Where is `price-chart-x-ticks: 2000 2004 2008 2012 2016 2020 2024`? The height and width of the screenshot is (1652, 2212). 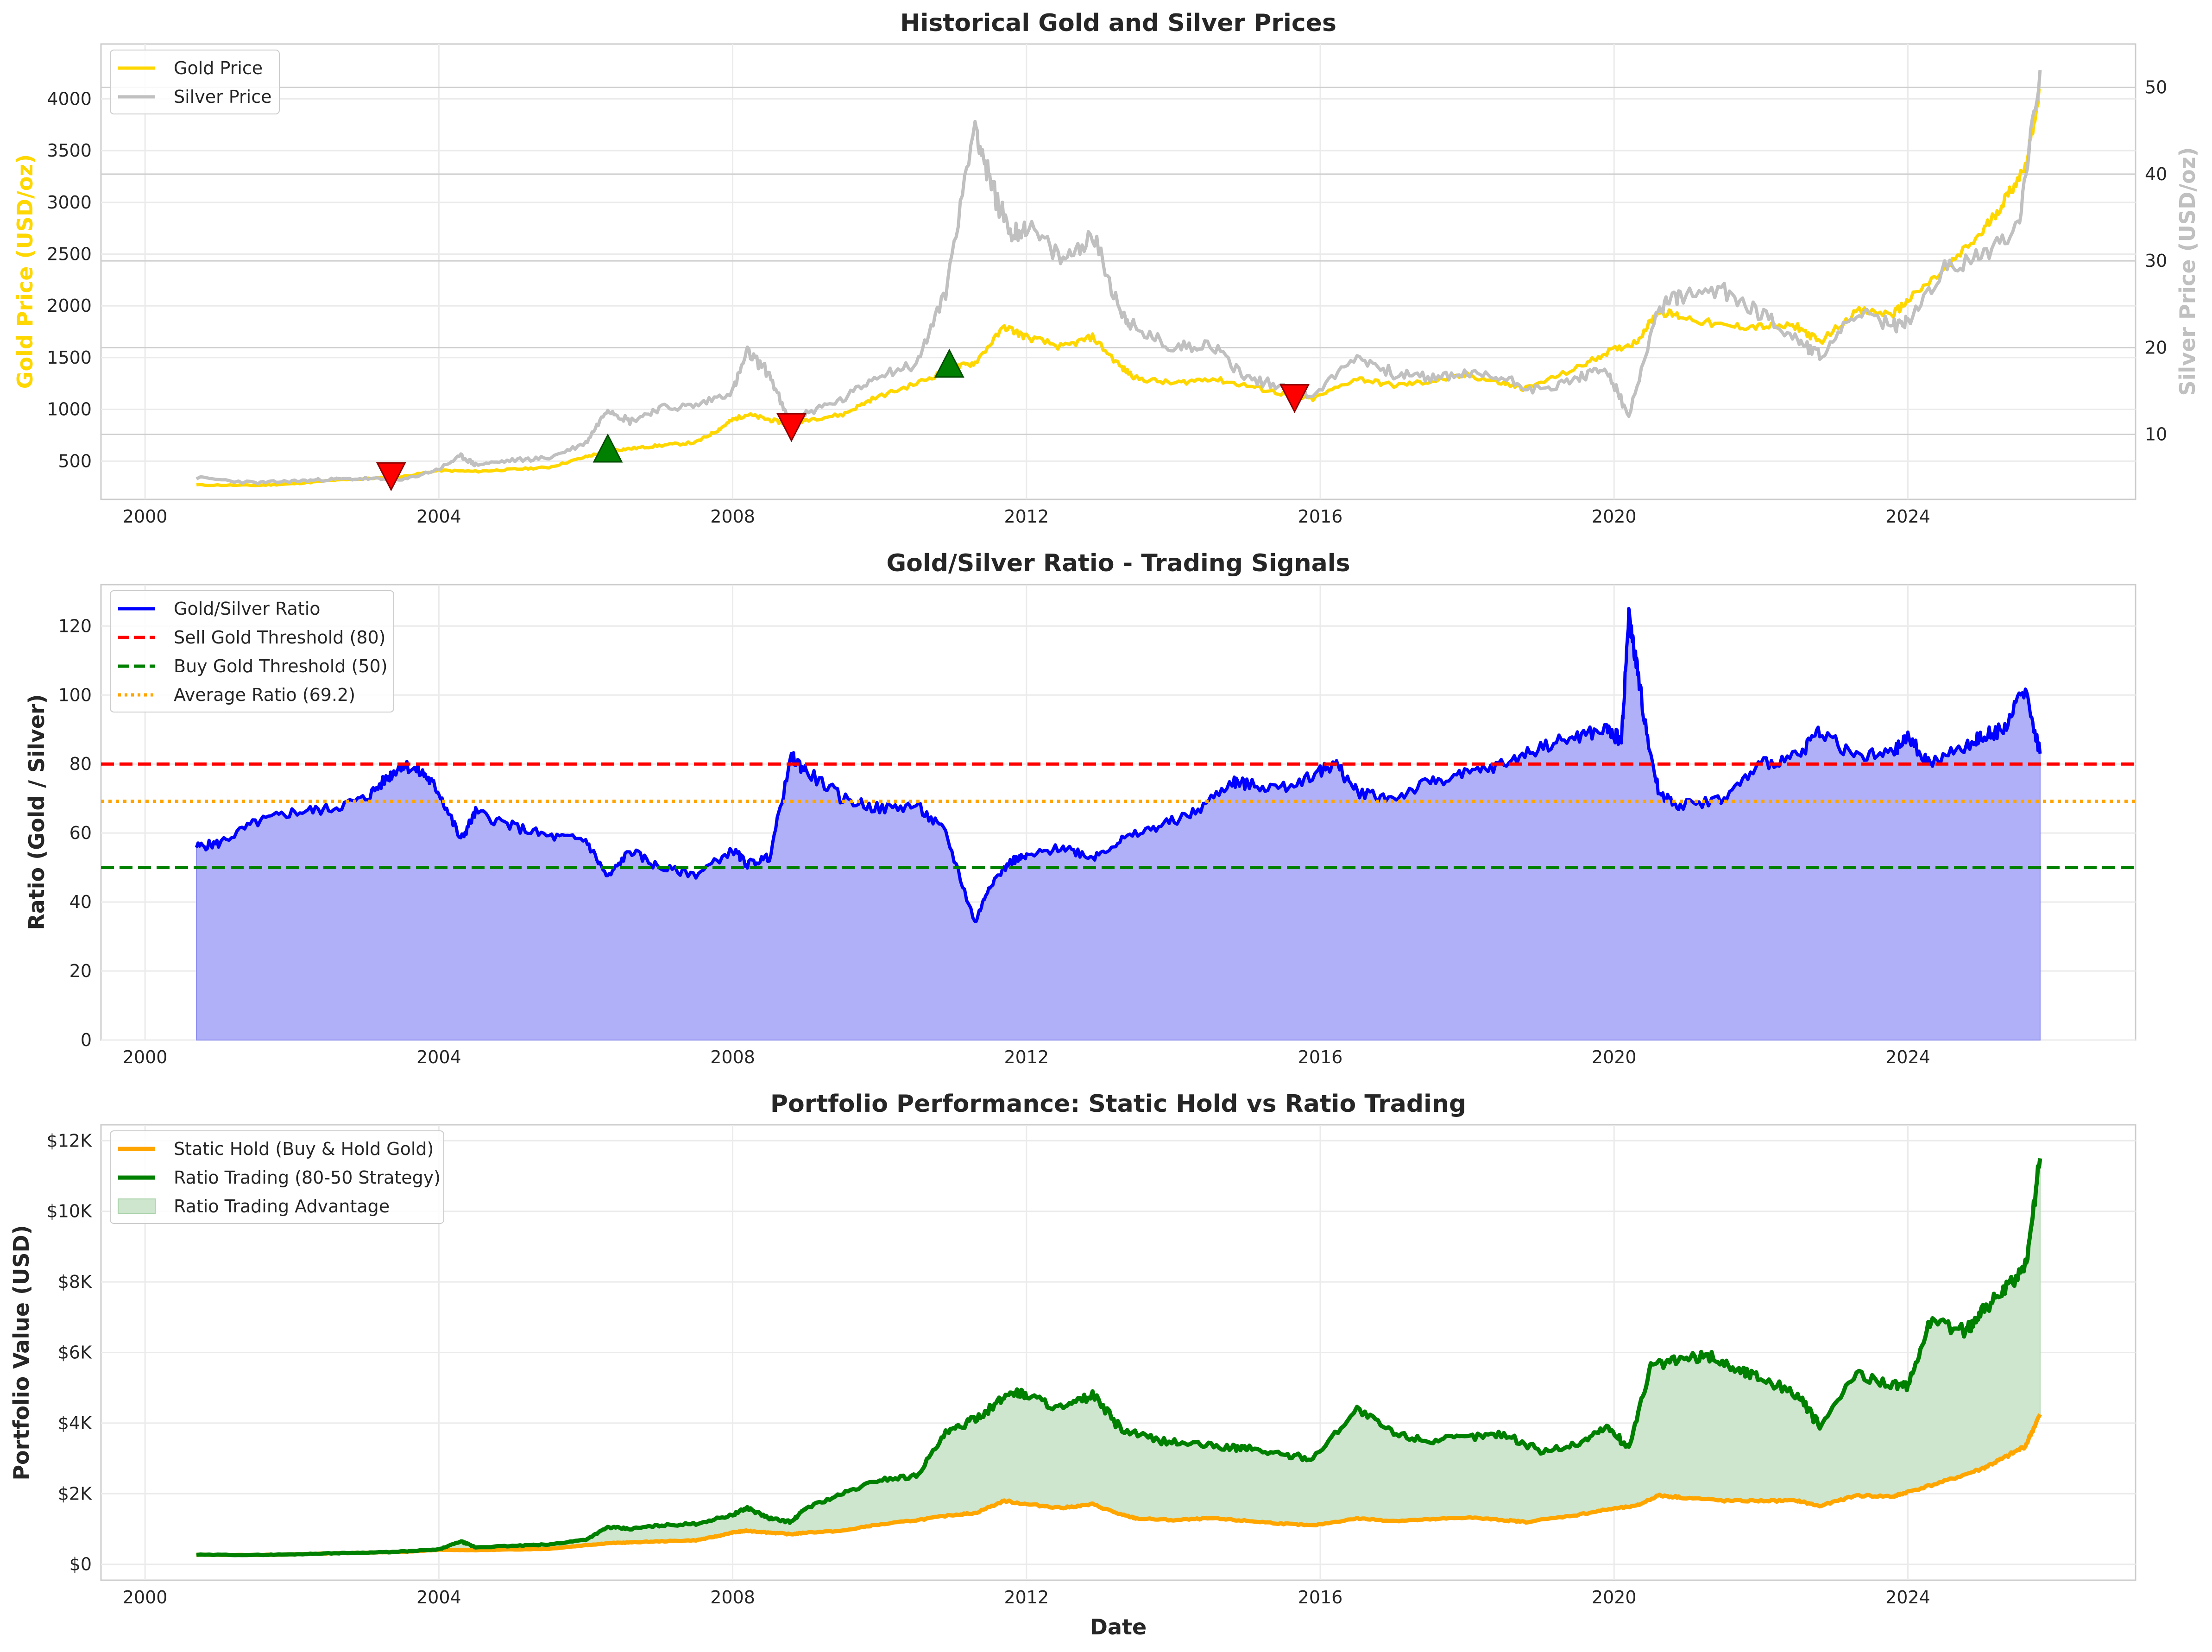
price-chart-x-ticks: 2000 2004 2008 2012 2016 2020 2024 is located at coordinates (1026, 516).